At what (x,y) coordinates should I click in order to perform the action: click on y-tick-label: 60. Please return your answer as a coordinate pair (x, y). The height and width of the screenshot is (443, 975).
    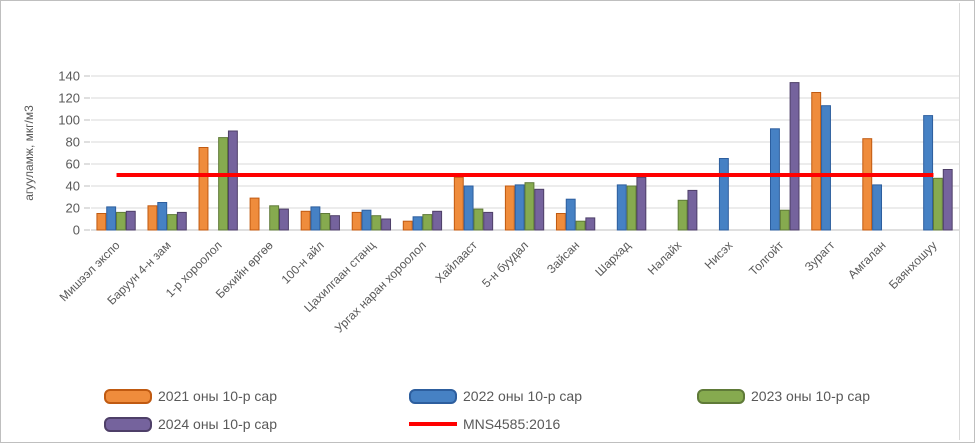
    Looking at the image, I should click on (73, 164).